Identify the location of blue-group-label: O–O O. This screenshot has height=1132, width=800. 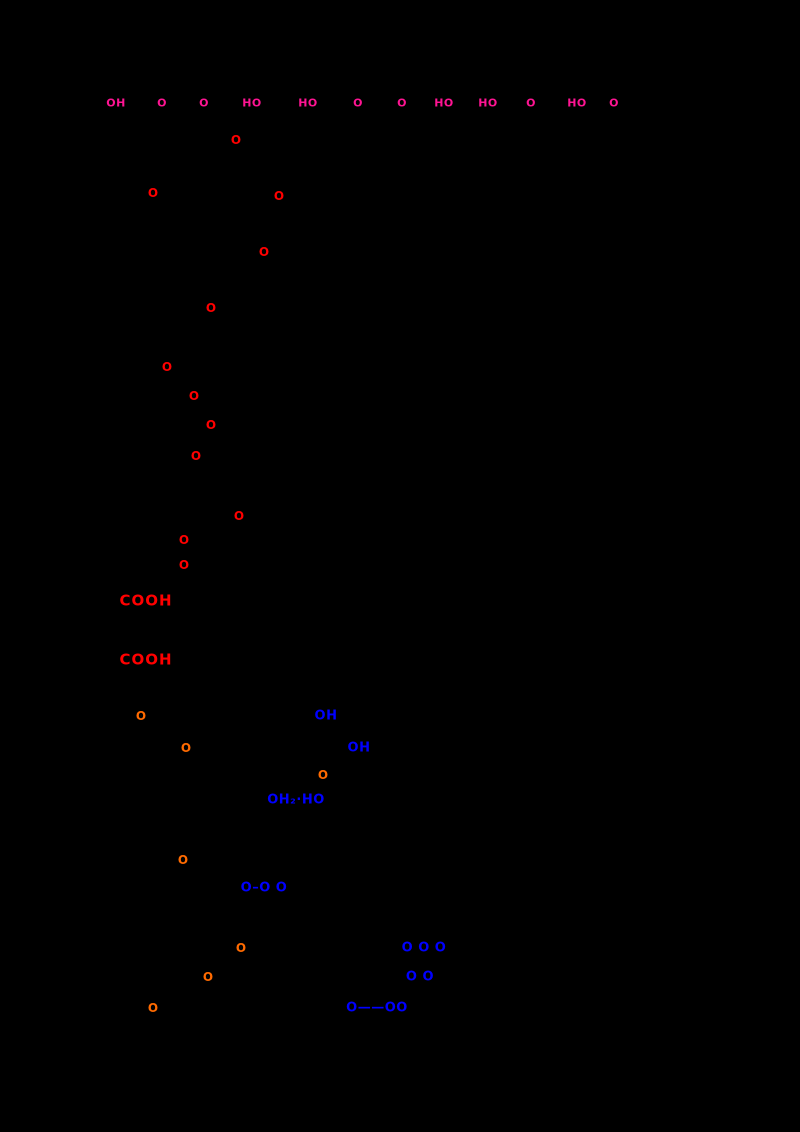
(264, 888).